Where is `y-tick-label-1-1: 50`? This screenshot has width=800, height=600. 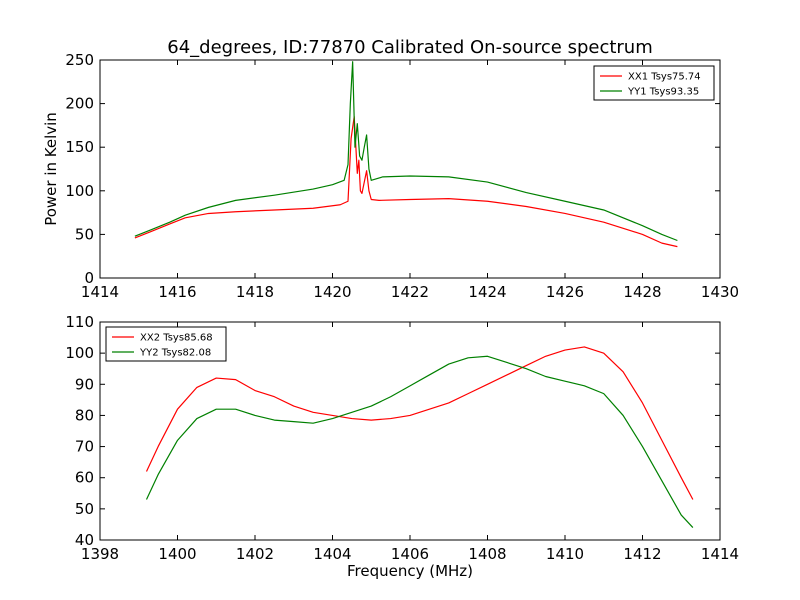
y-tick-label-1-1: 50 is located at coordinates (84, 509).